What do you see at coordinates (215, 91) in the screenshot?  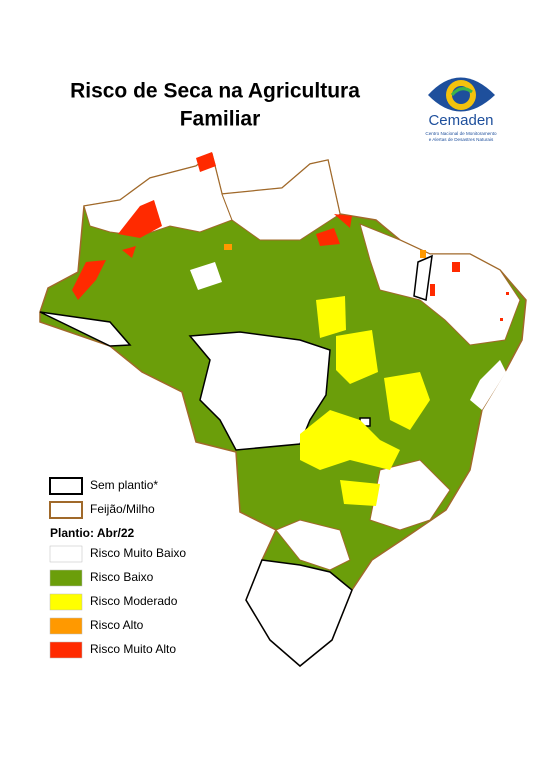 I see `title-line: Risco de Seca na Agricultura` at bounding box center [215, 91].